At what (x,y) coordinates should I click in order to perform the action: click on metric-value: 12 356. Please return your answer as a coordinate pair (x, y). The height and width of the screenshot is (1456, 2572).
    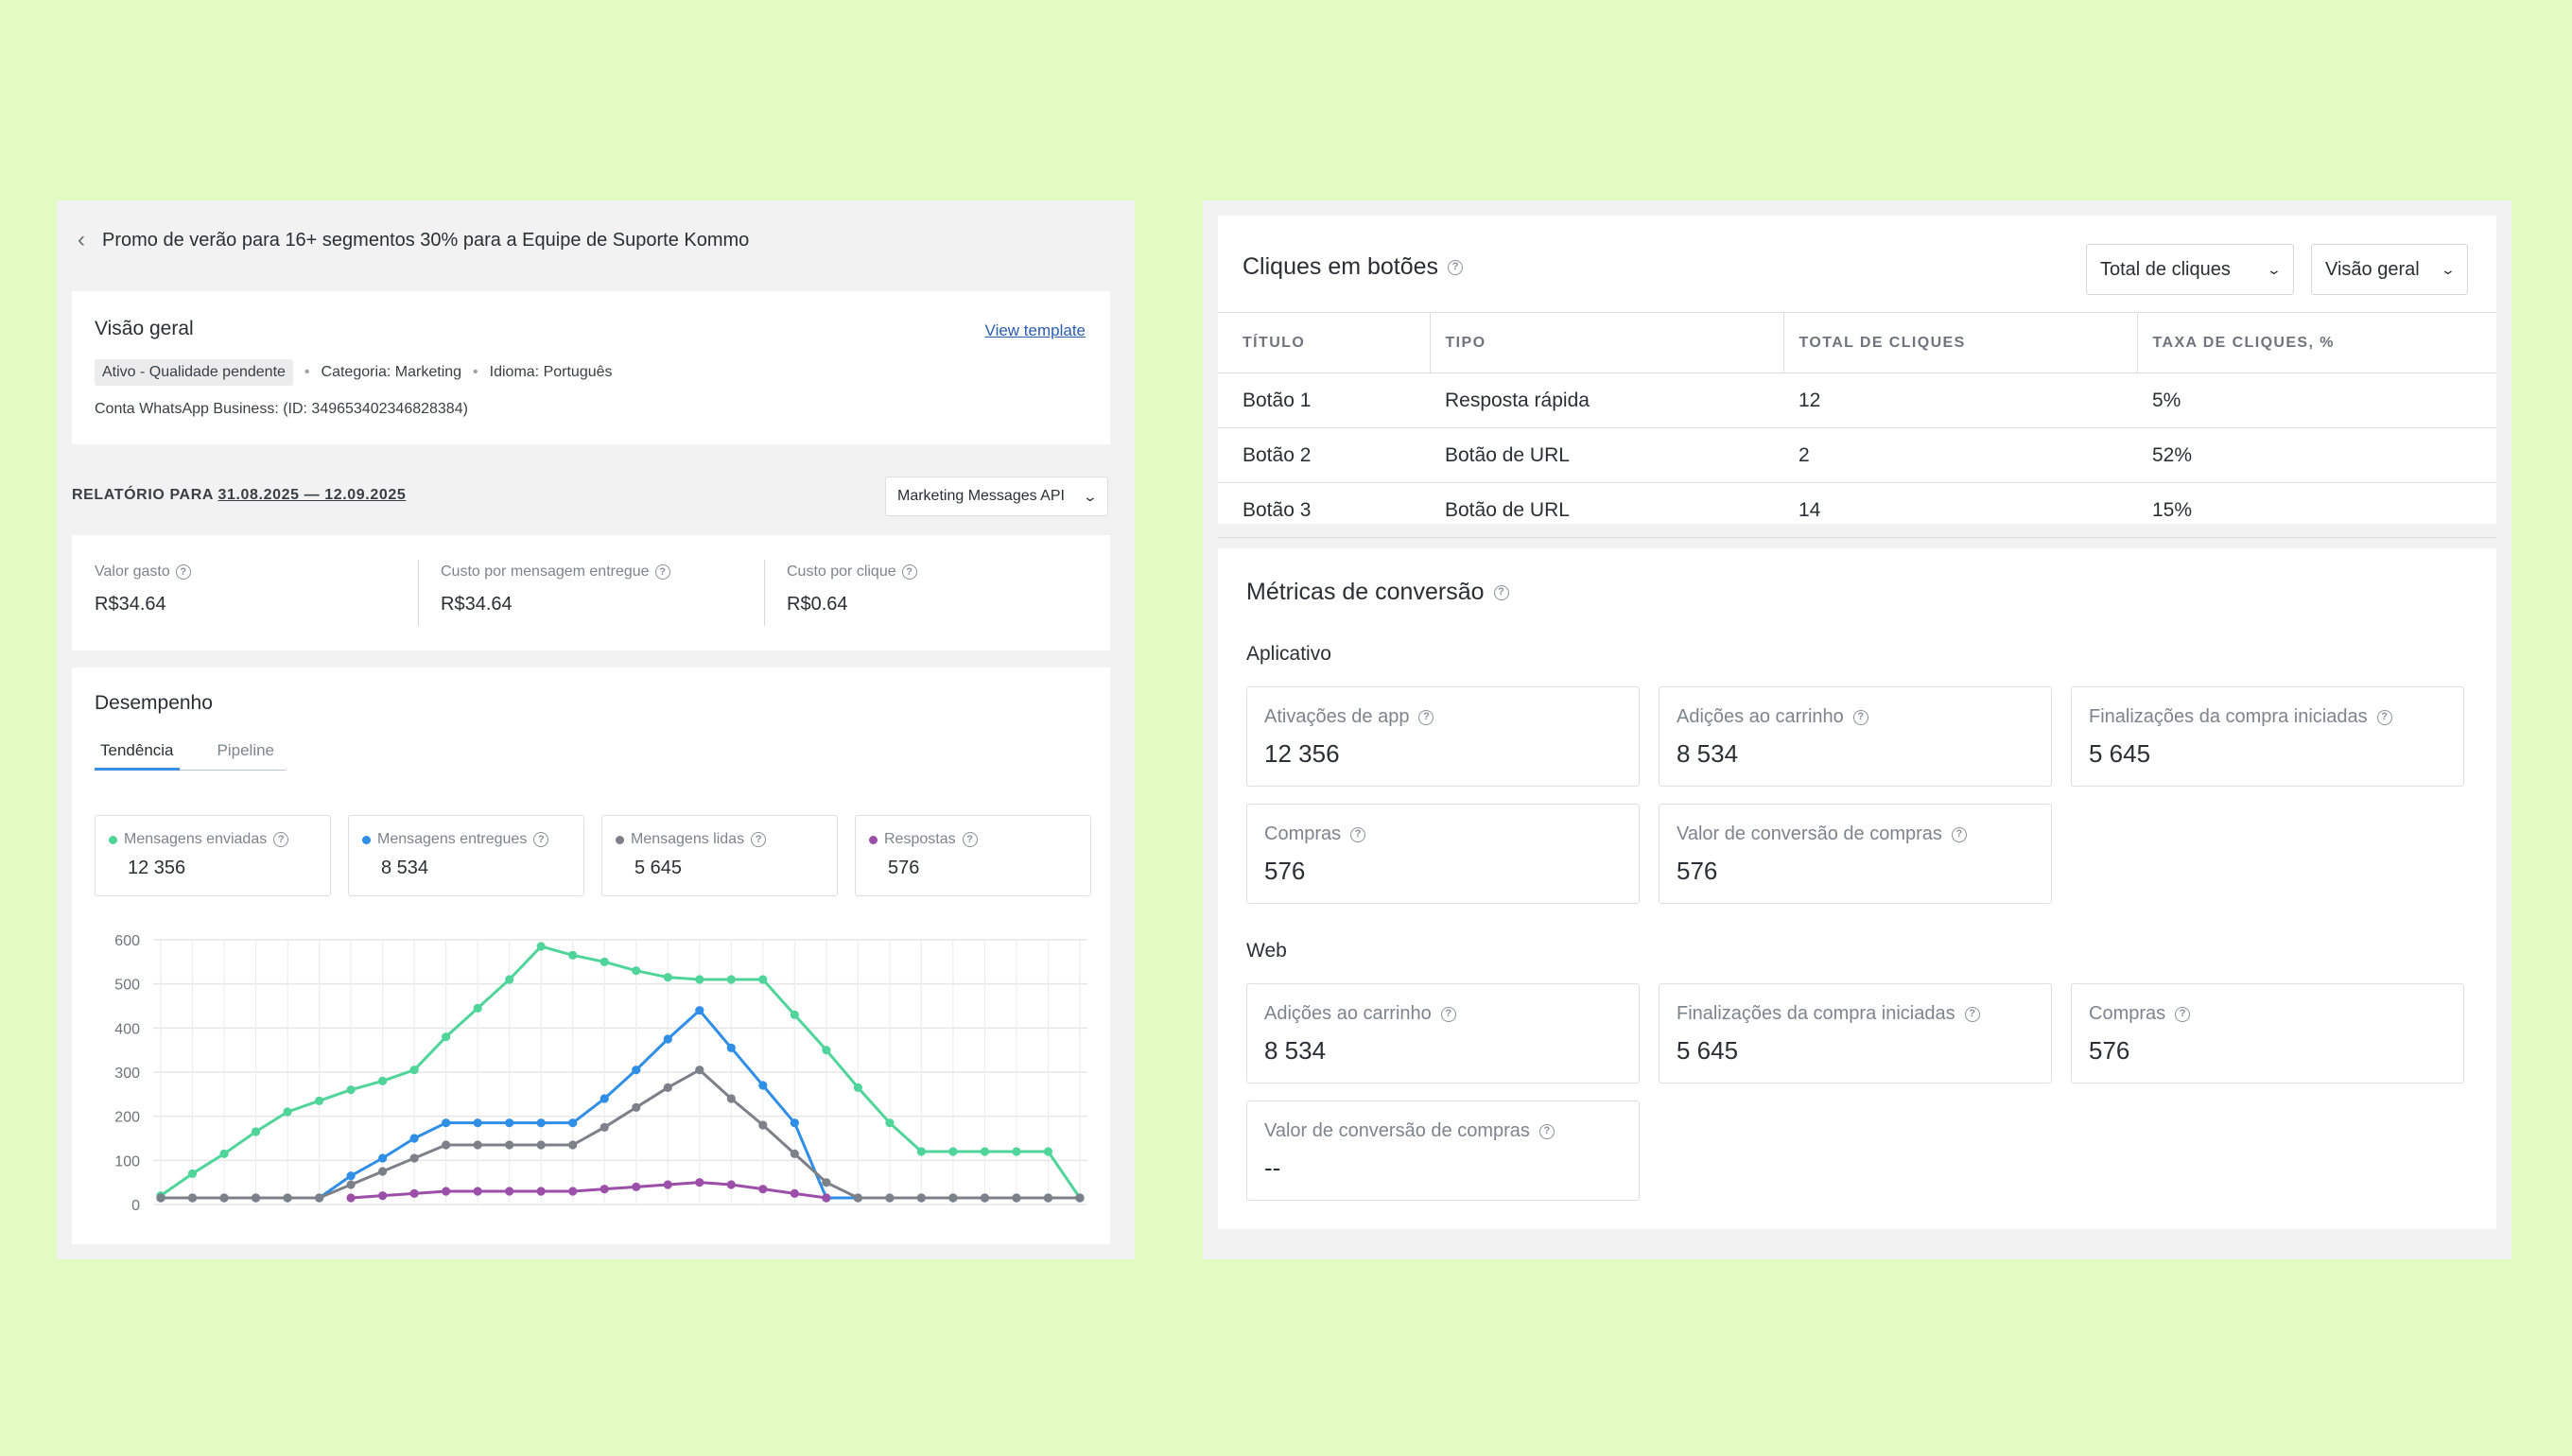
    Looking at the image, I should click on (1302, 753).